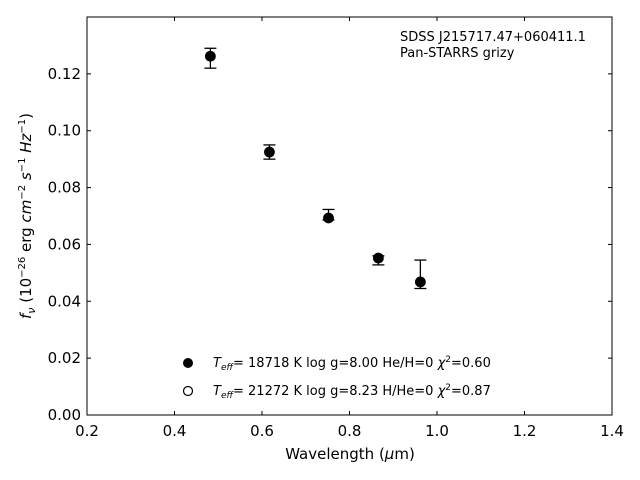 The height and width of the screenshot is (480, 640). I want to click on y-tick-label: 0.04, so click(64, 301).